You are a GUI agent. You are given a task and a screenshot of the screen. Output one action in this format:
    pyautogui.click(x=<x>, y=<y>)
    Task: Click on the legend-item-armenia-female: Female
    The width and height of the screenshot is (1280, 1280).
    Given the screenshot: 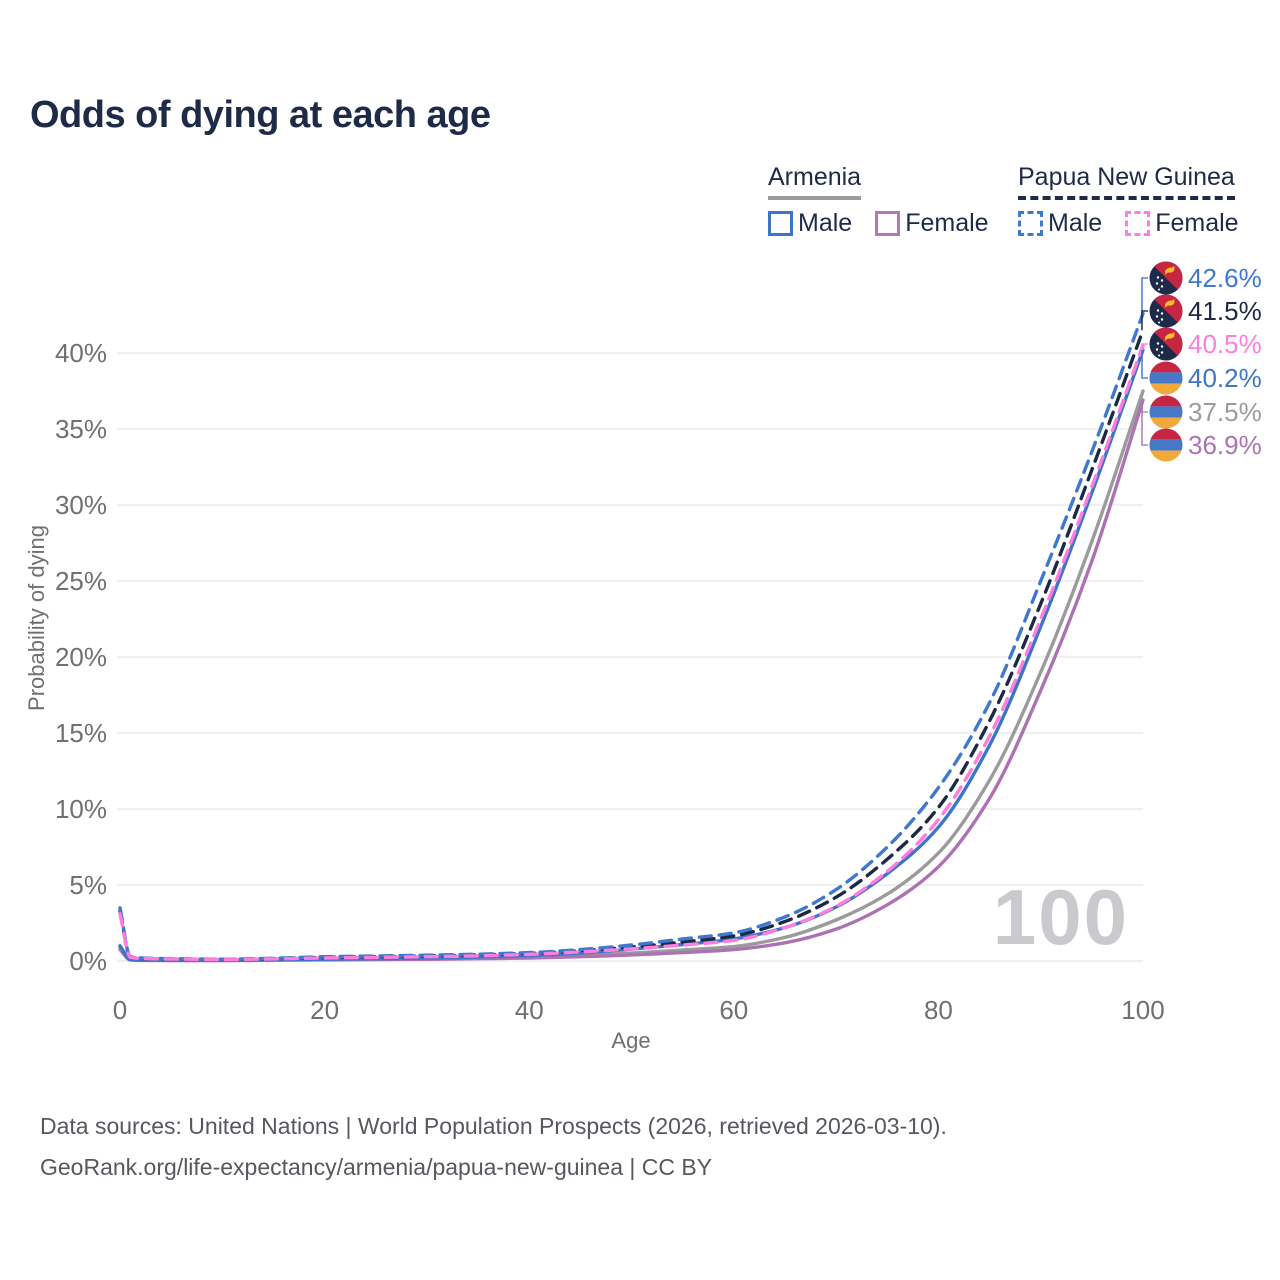 What is the action you would take?
    pyautogui.click(x=932, y=223)
    